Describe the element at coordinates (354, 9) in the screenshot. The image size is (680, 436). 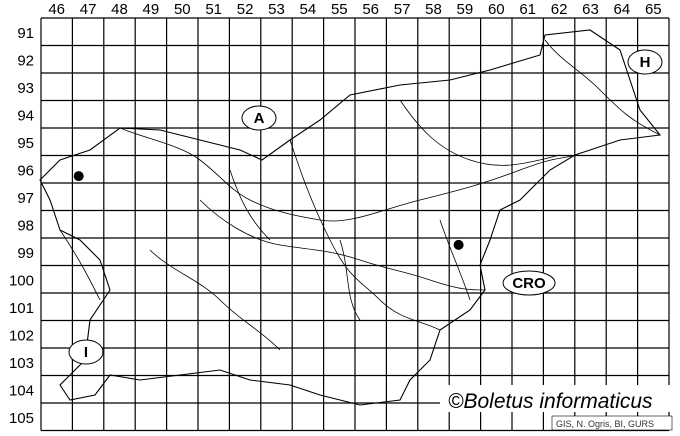
I see `column-labels: 46 47 48 49 50 51 52 53 54 55 56 57 58 59 60 61 62 63 64 65` at that location.